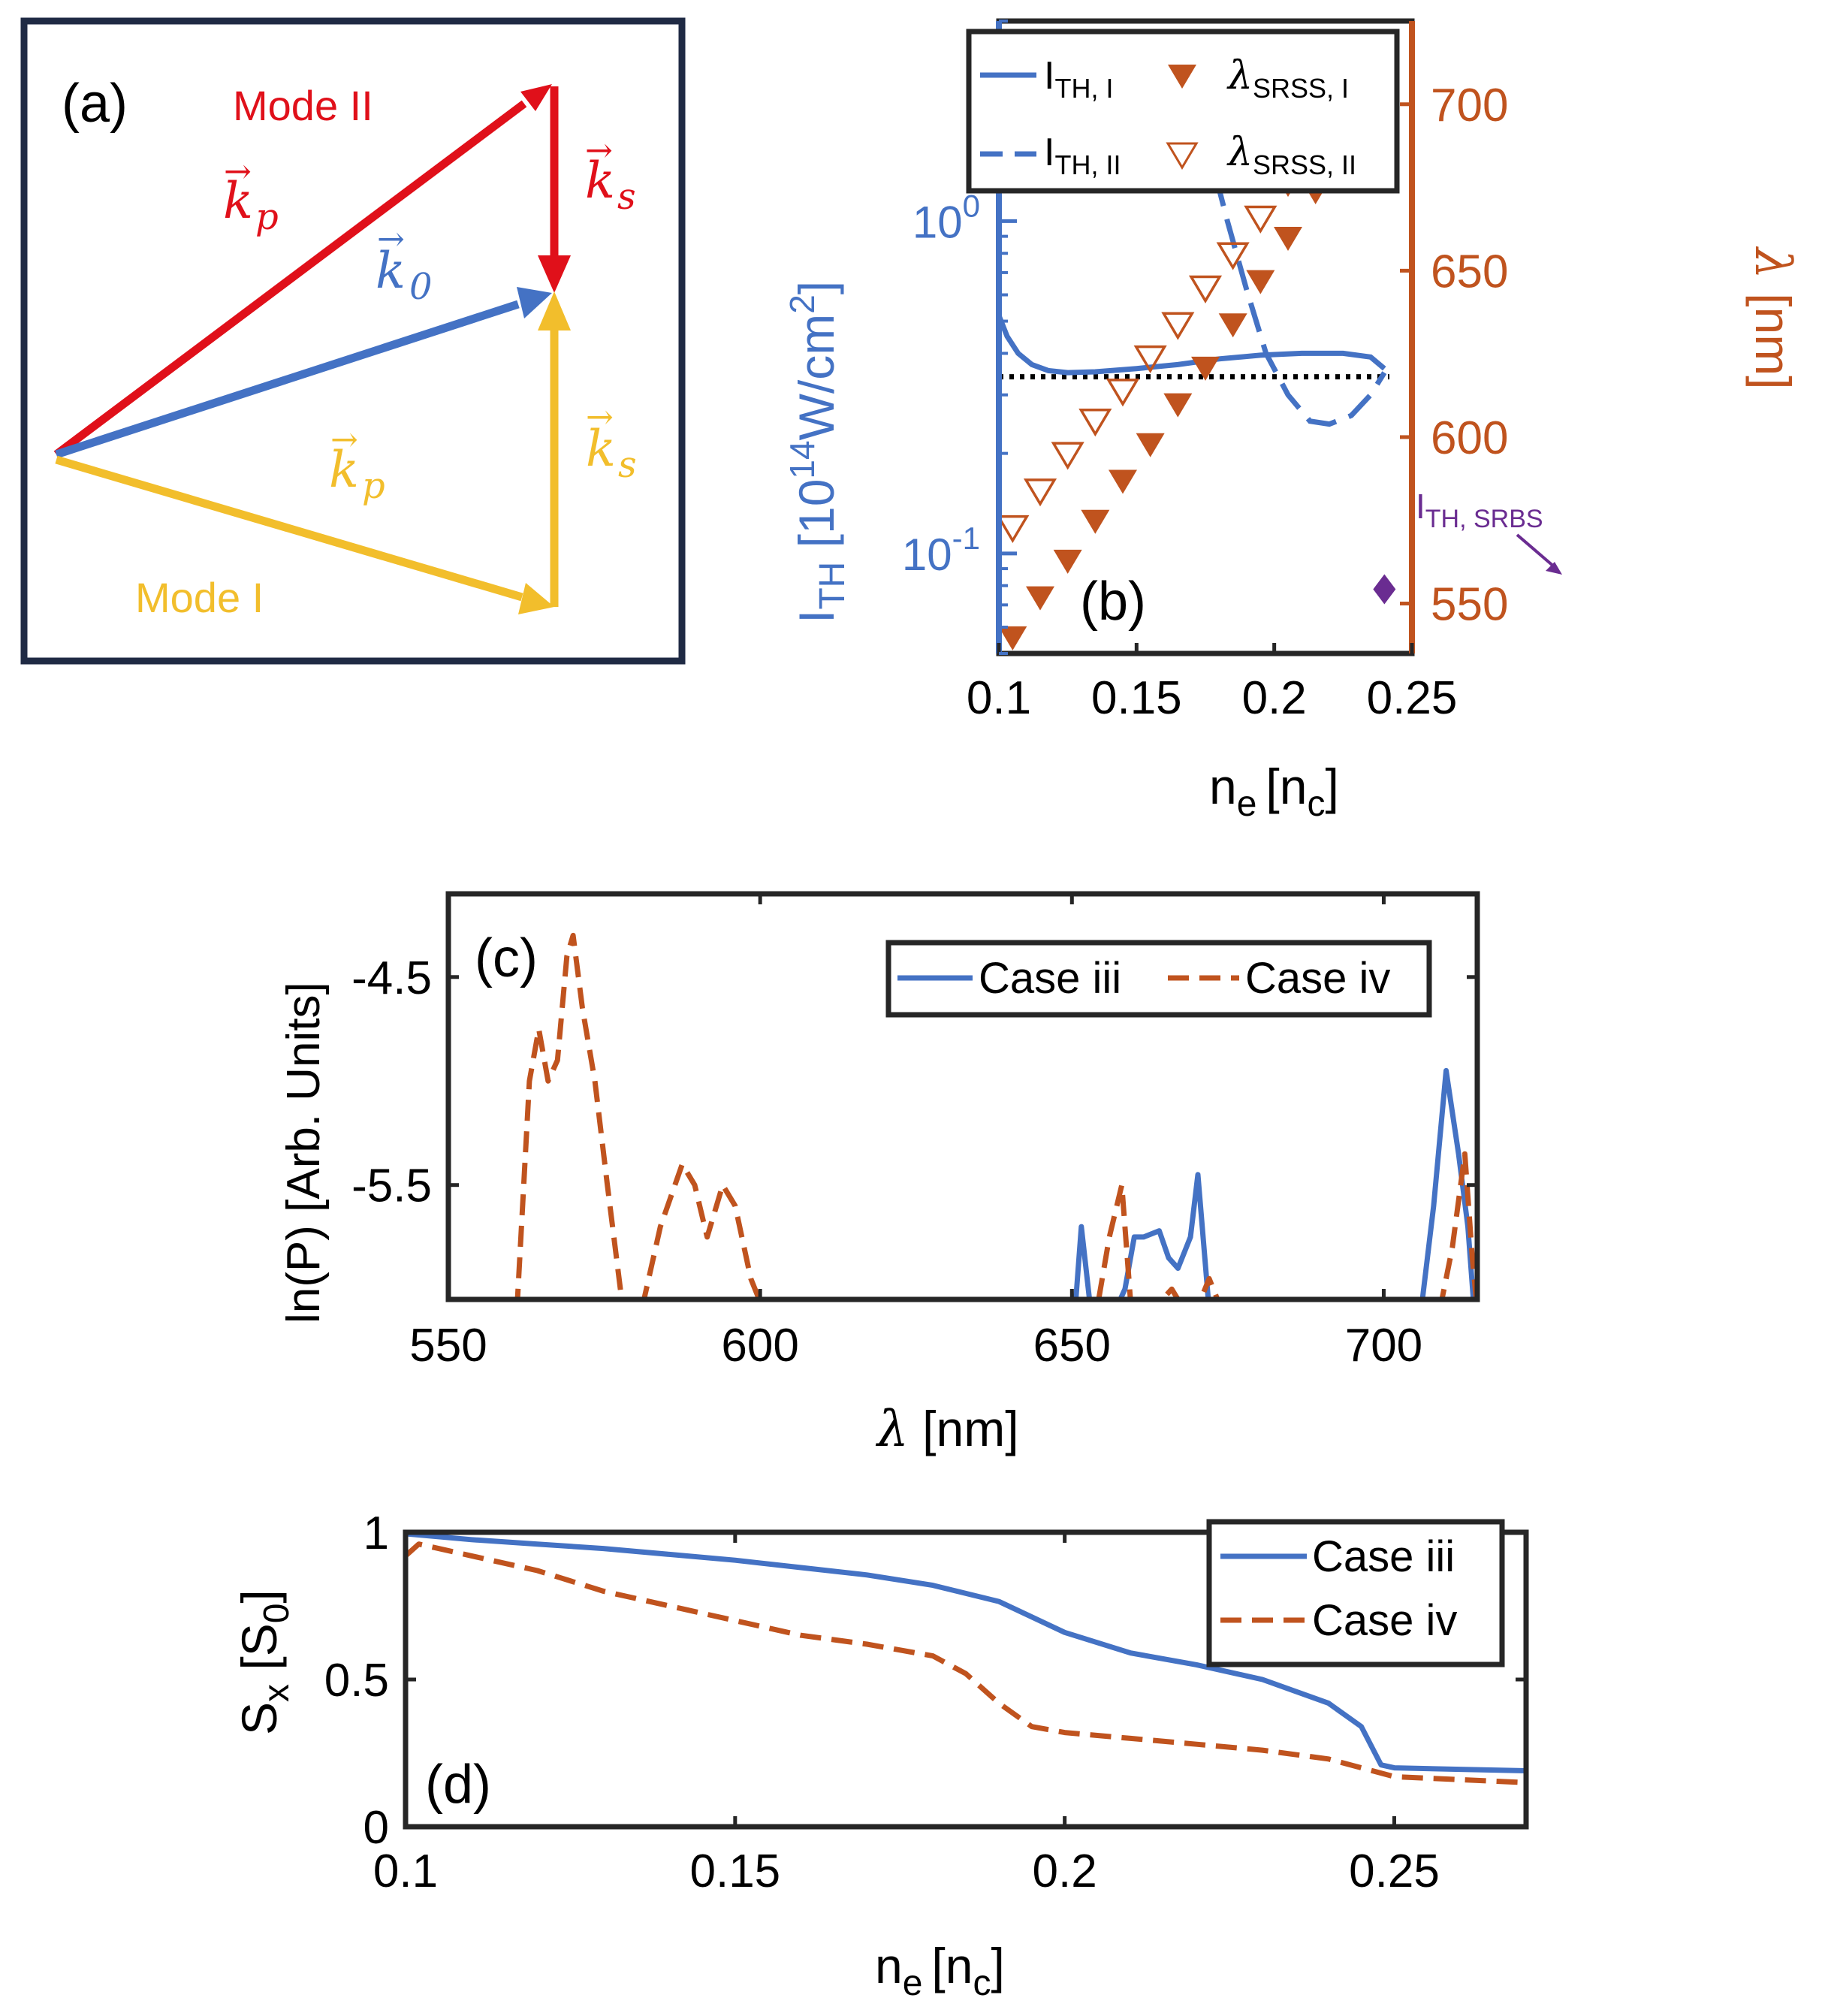  I want to click on y-tick-label: 1, so click(376, 1533).